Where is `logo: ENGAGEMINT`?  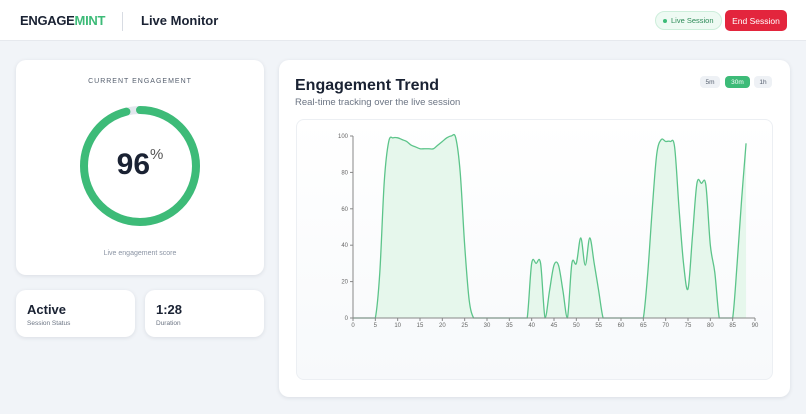
logo: ENGAGEMINT is located at coordinates (62, 20).